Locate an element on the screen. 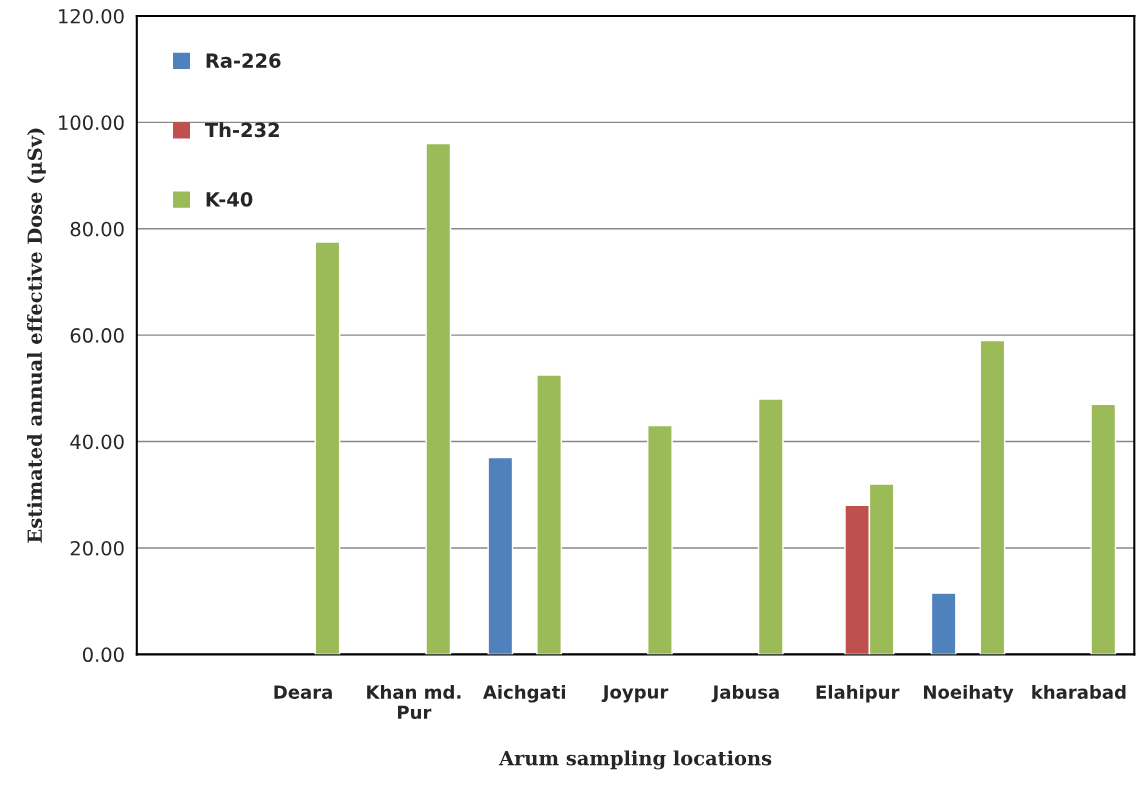 Image resolution: width=1140 pixels, height=798 pixels. x-tick-label: kharabad is located at coordinates (1079, 691).